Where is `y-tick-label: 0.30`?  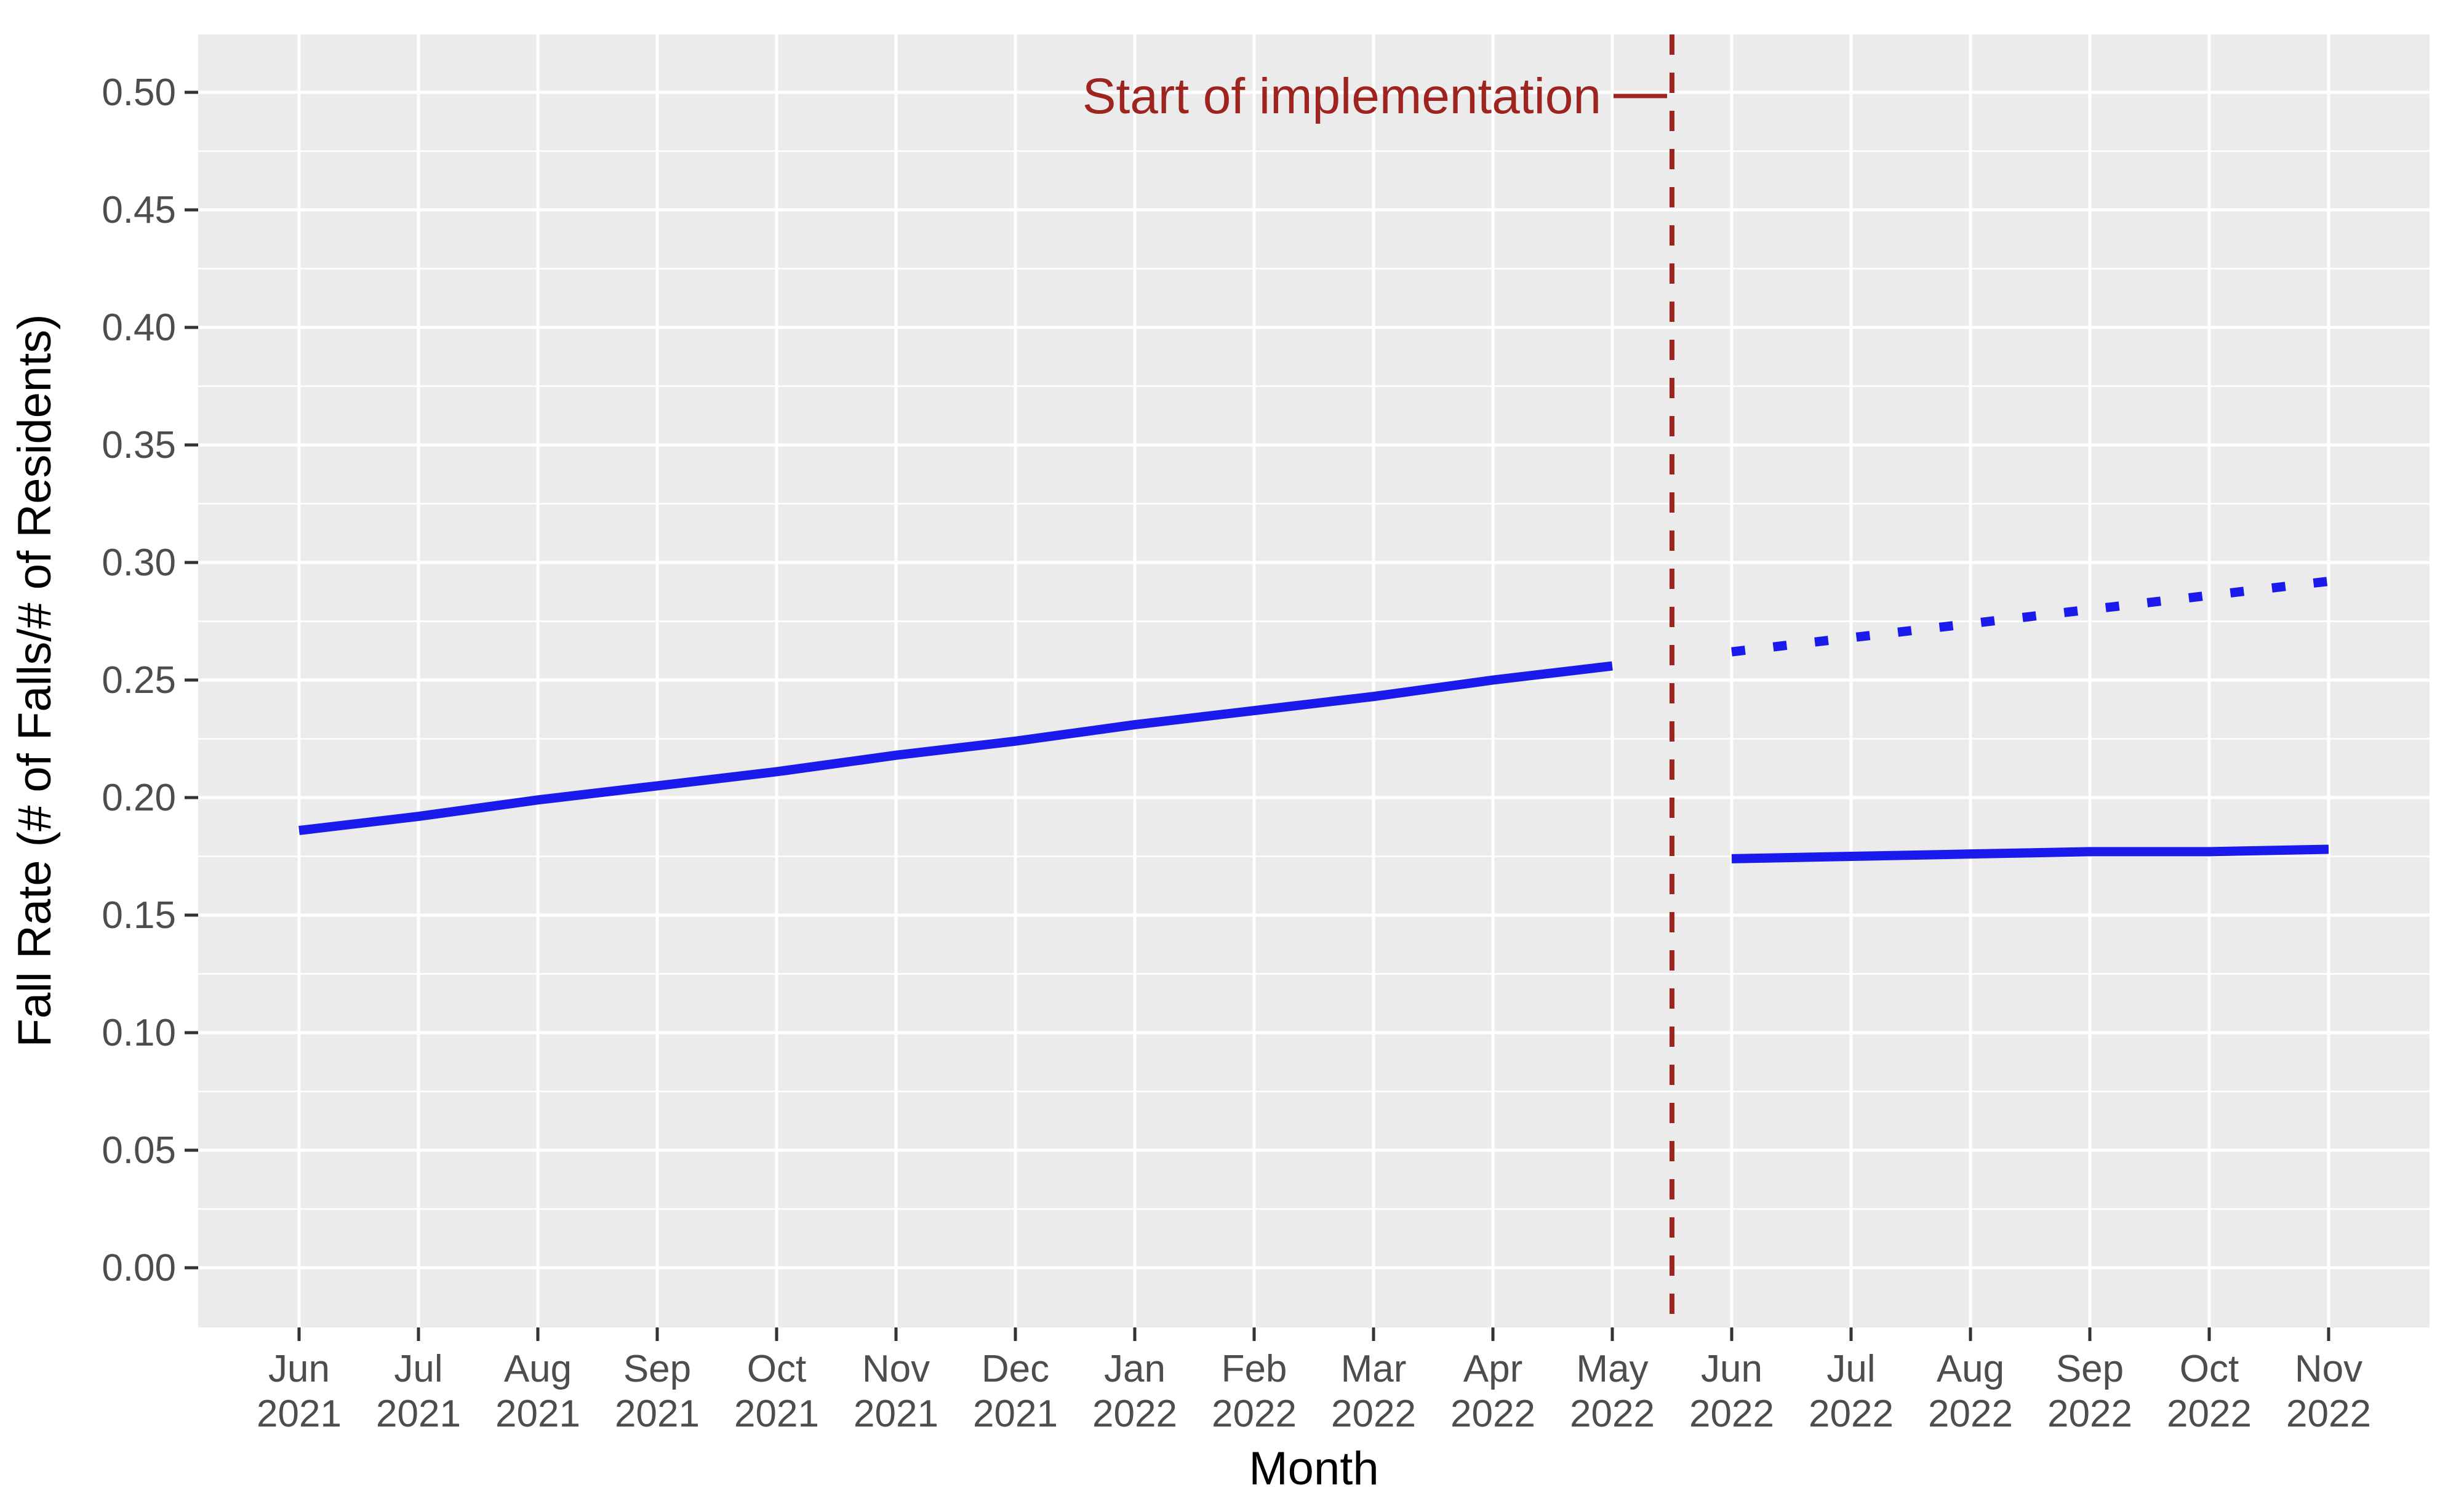
y-tick-label: 0.30 is located at coordinates (139, 563).